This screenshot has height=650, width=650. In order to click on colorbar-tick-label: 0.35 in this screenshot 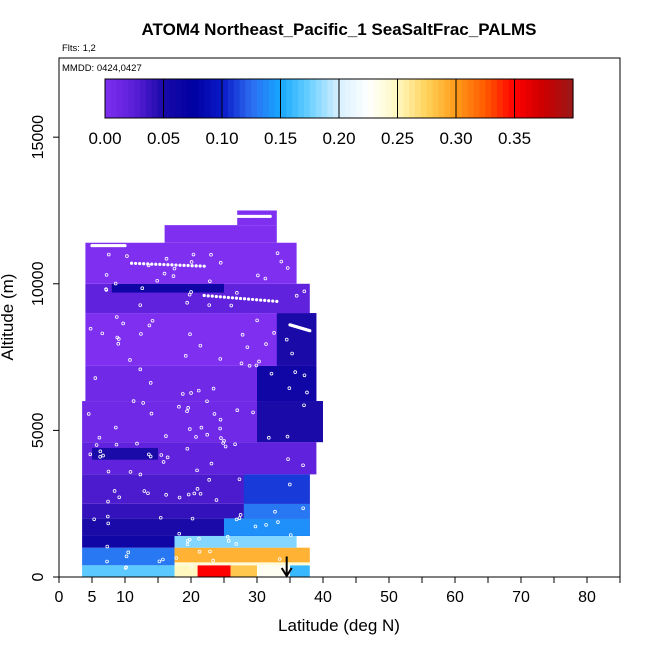, I will do `click(514, 138)`.